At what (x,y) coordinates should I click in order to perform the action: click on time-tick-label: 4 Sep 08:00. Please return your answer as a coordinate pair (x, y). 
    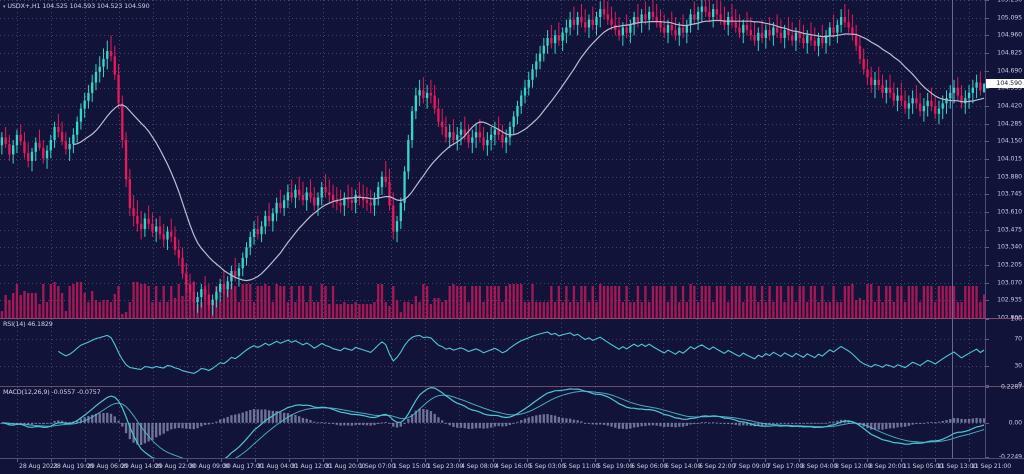
    Looking at the image, I should click on (479, 466).